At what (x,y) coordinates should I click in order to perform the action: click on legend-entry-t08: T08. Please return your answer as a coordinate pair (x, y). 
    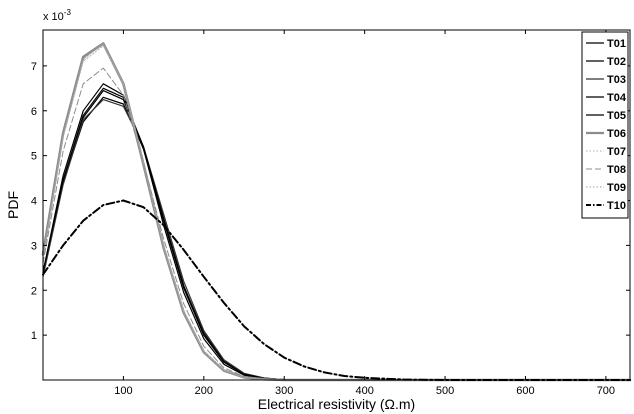
    Looking at the image, I should click on (616, 170).